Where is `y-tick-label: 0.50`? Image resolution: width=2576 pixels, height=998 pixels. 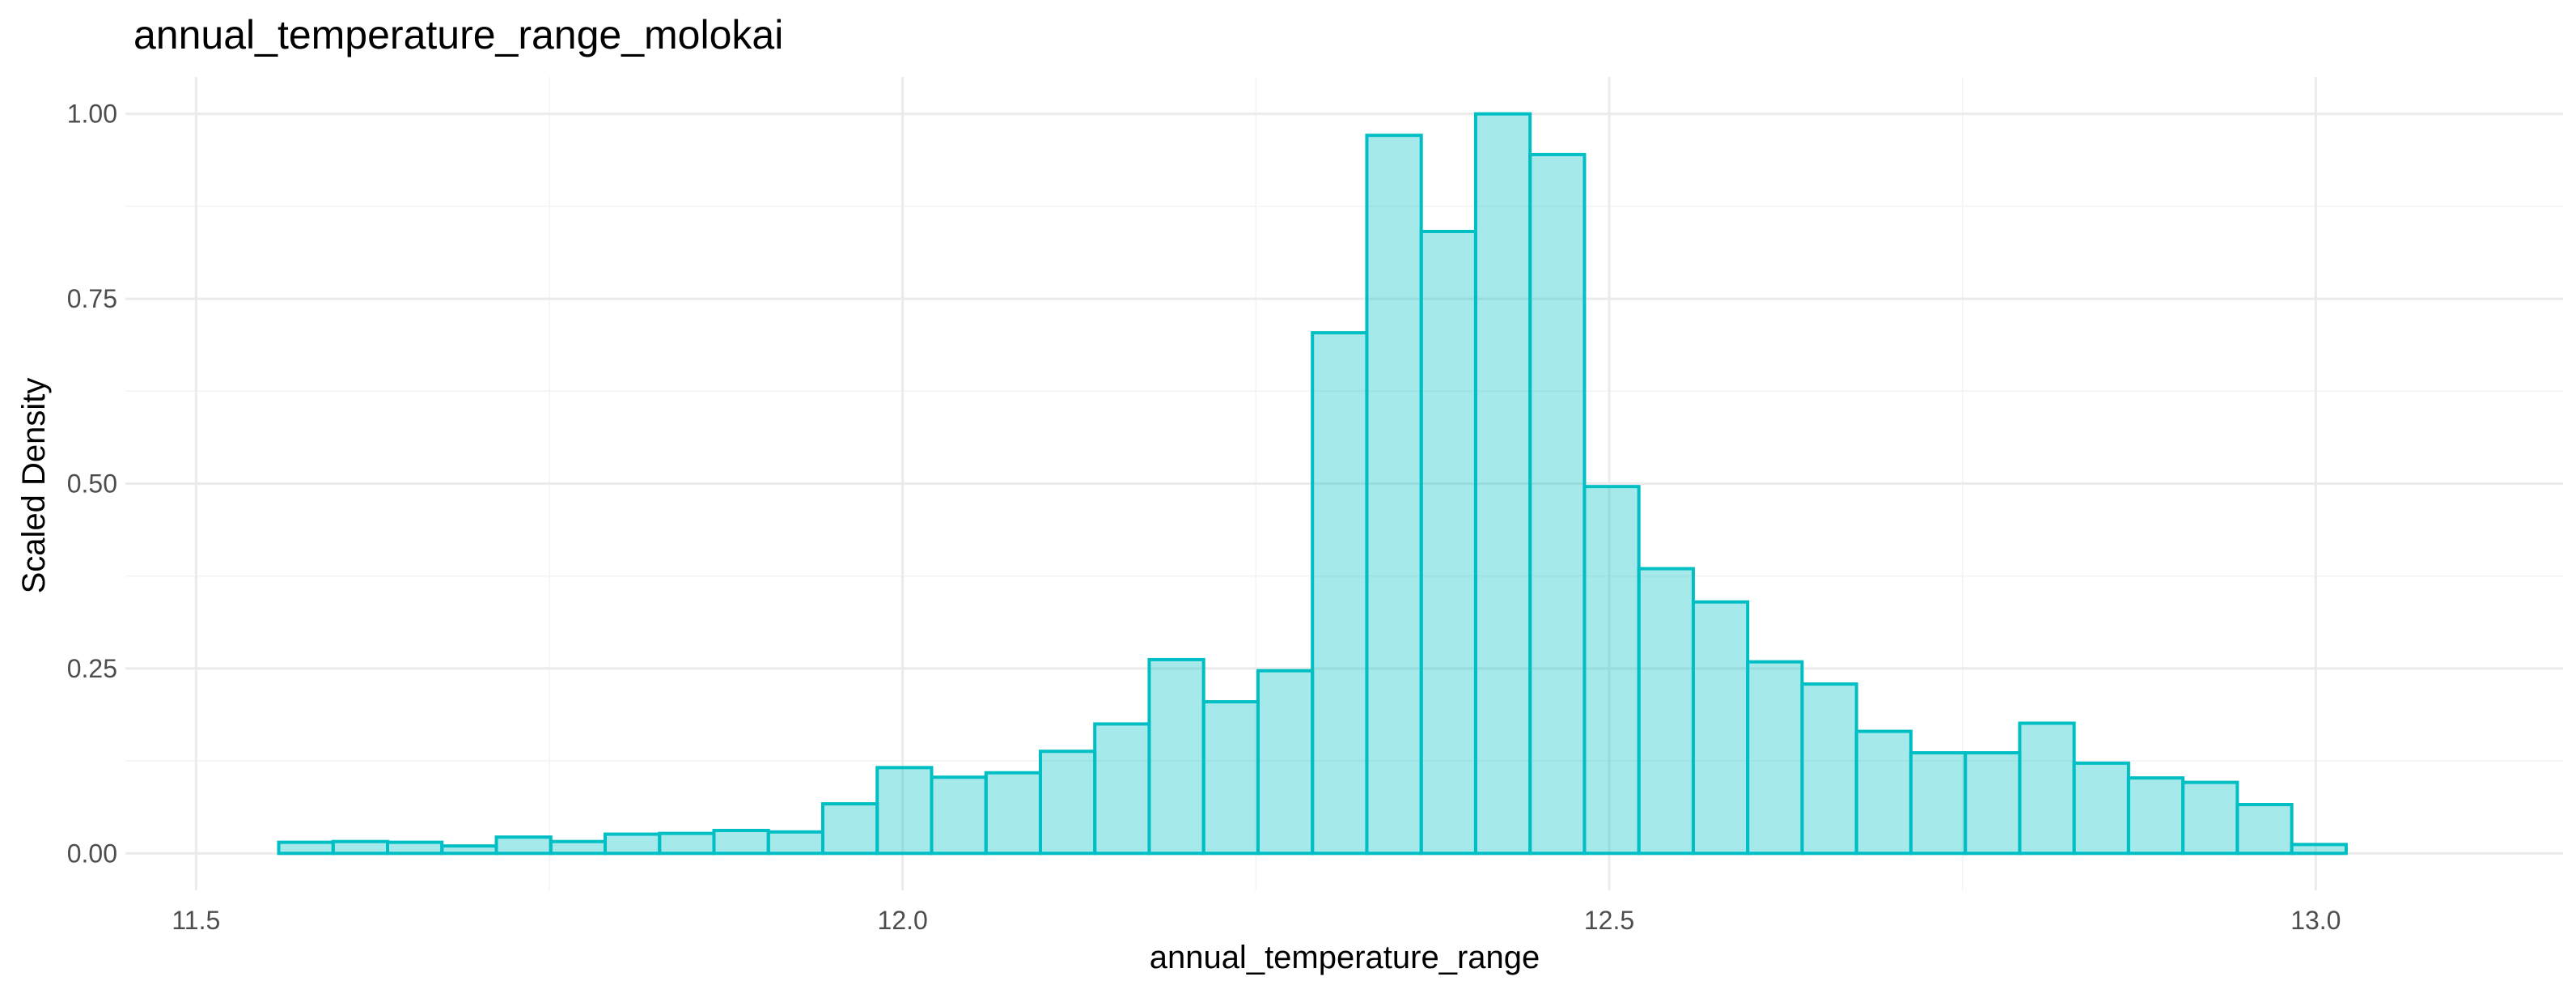
y-tick-label: 0.50 is located at coordinates (92, 484).